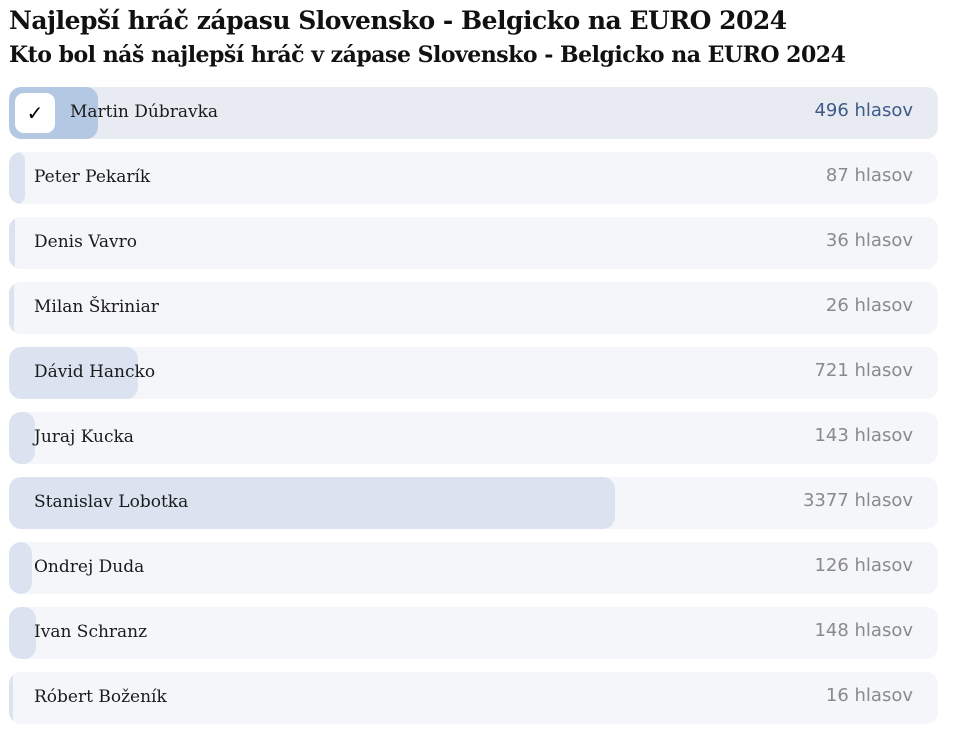 The image size is (957, 737). Describe the element at coordinates (863, 110) in the screenshot. I see `vote-count: 496 hlasov` at that location.